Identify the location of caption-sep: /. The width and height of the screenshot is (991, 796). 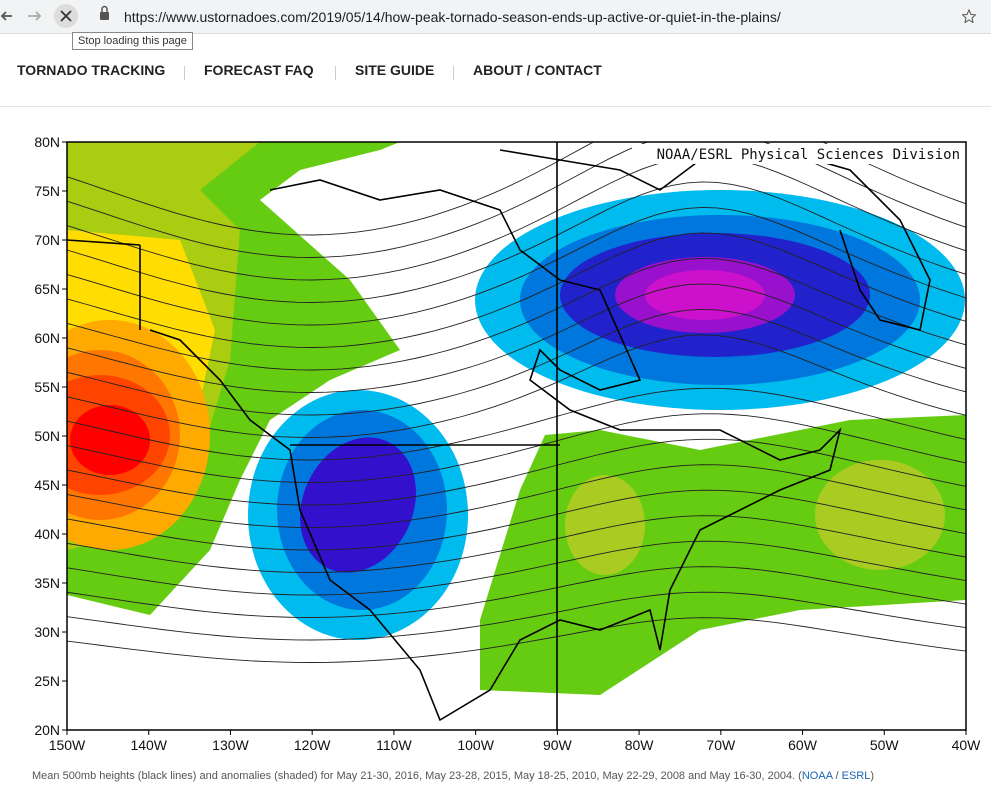
(837, 776).